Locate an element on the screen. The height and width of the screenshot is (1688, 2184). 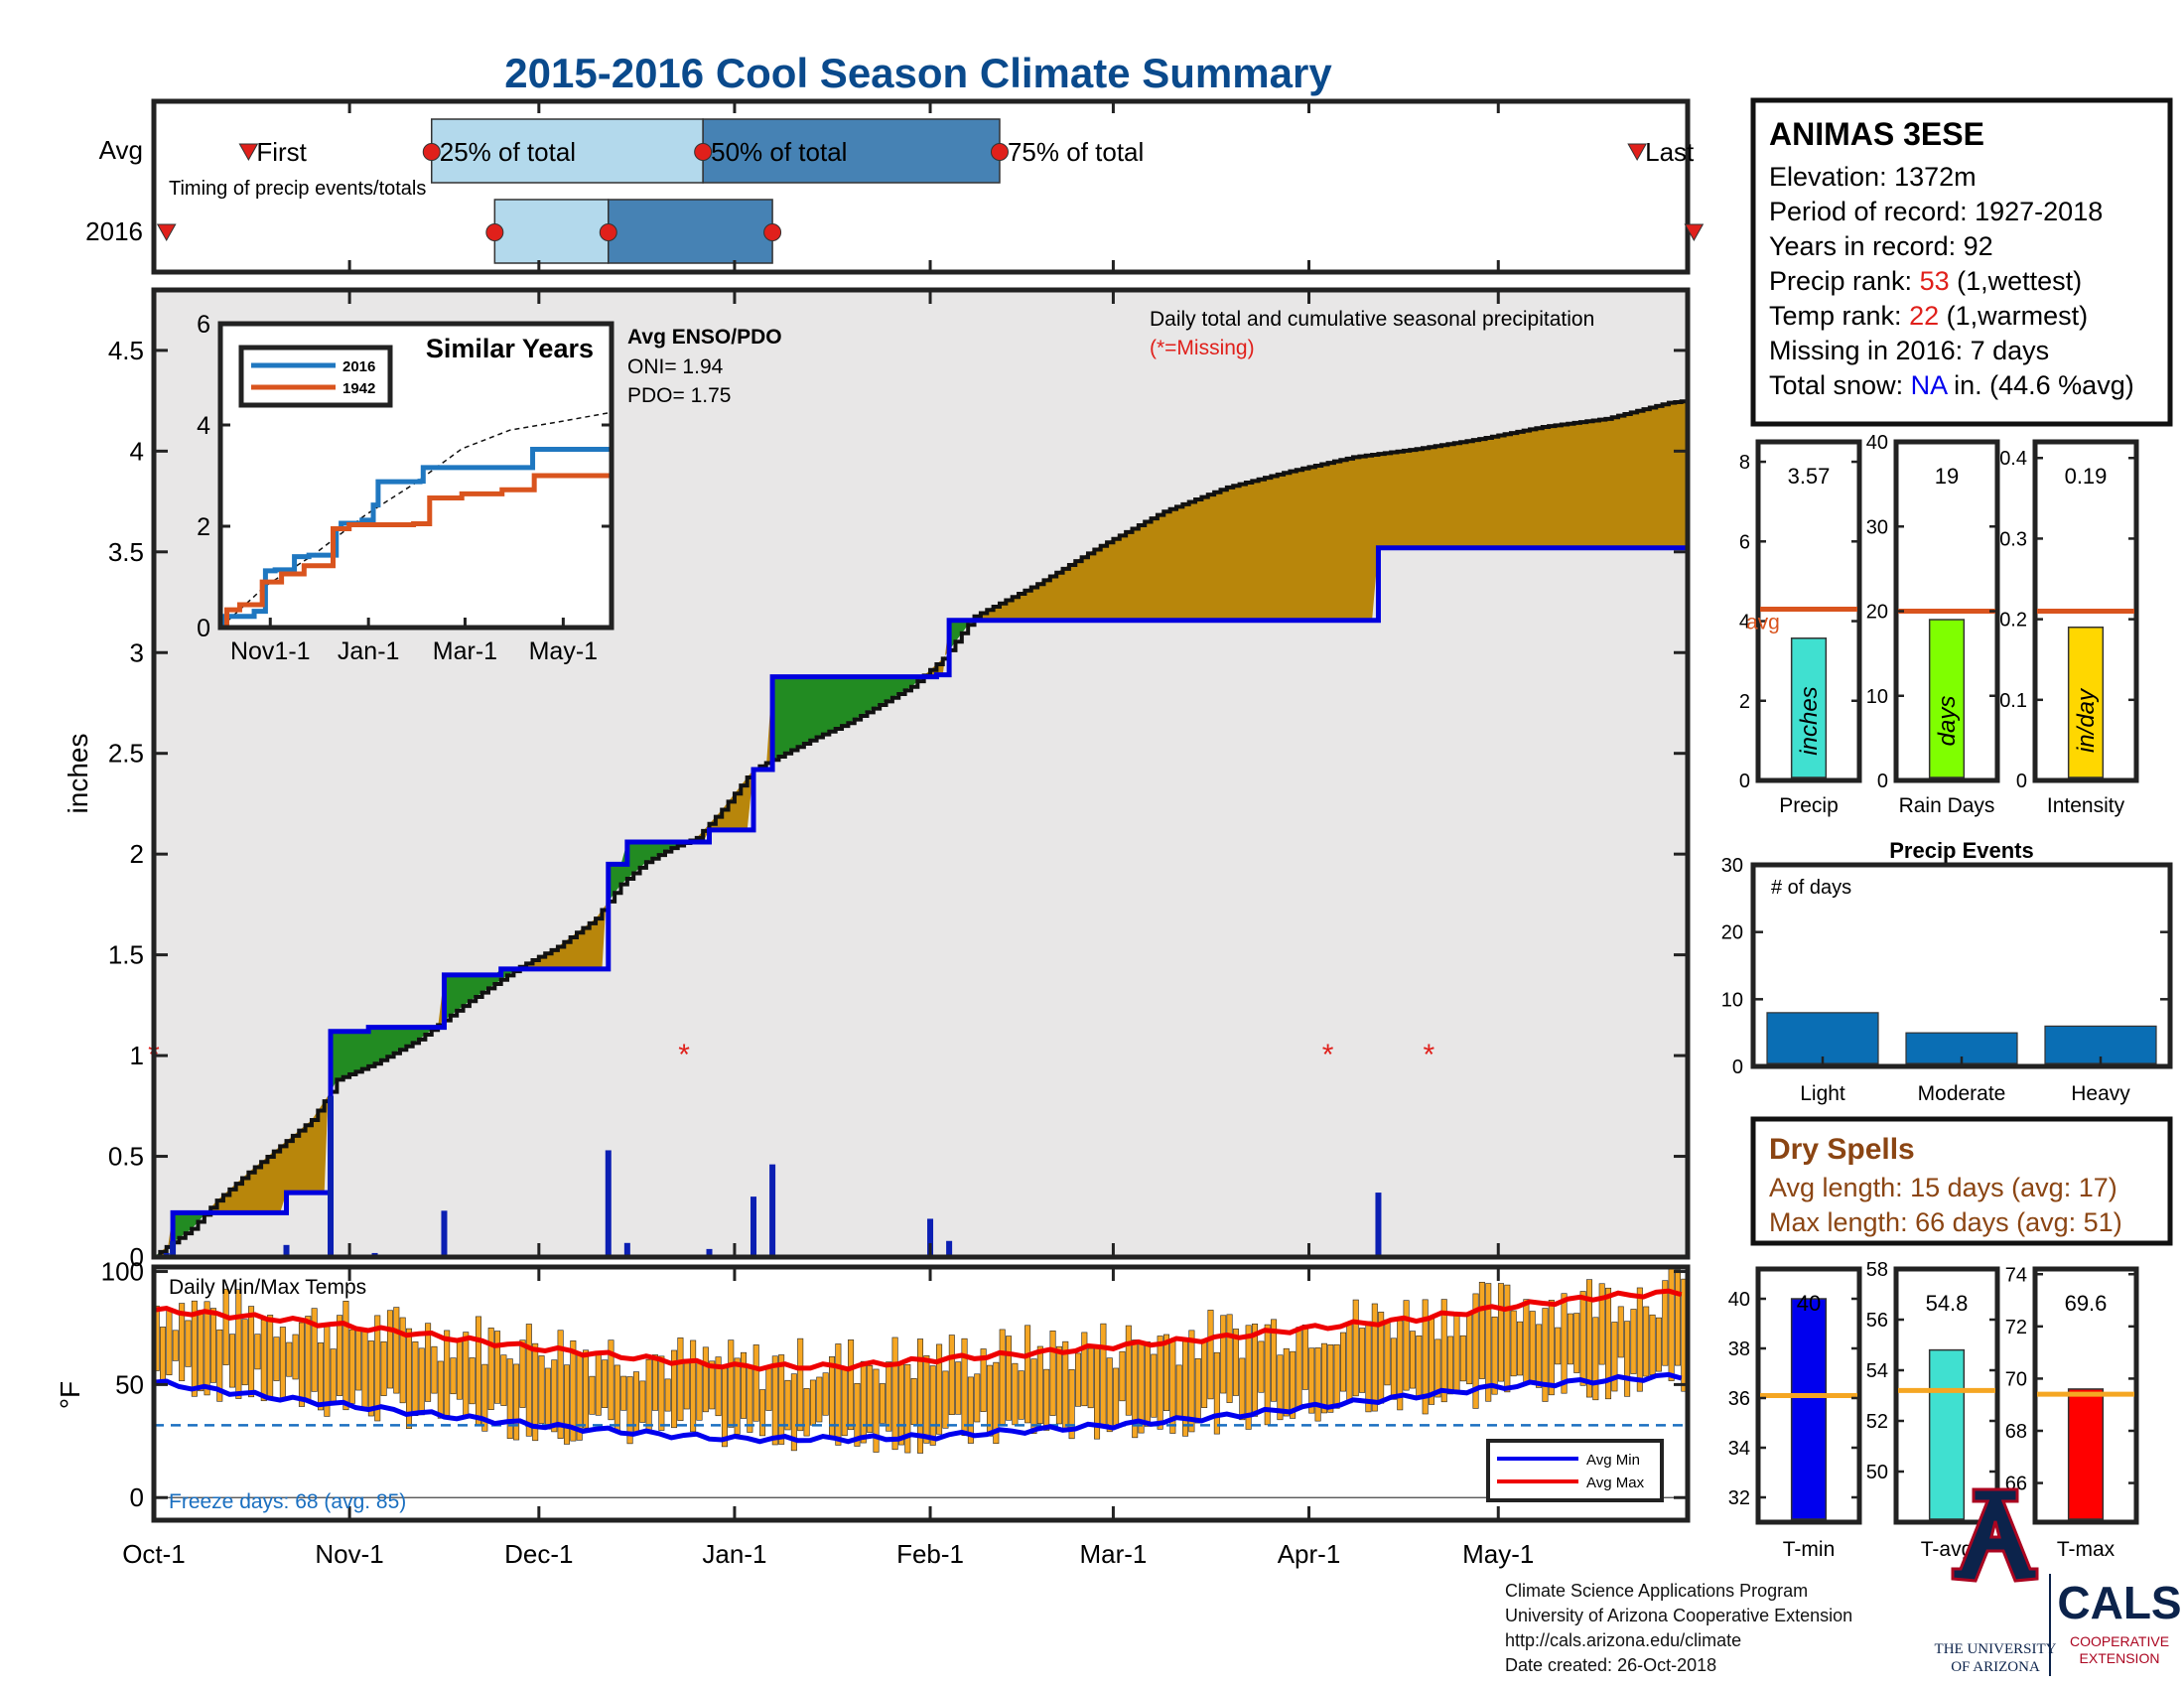
panel-ytick-label-precip_bars-0-3: 6 is located at coordinates (1744, 542).